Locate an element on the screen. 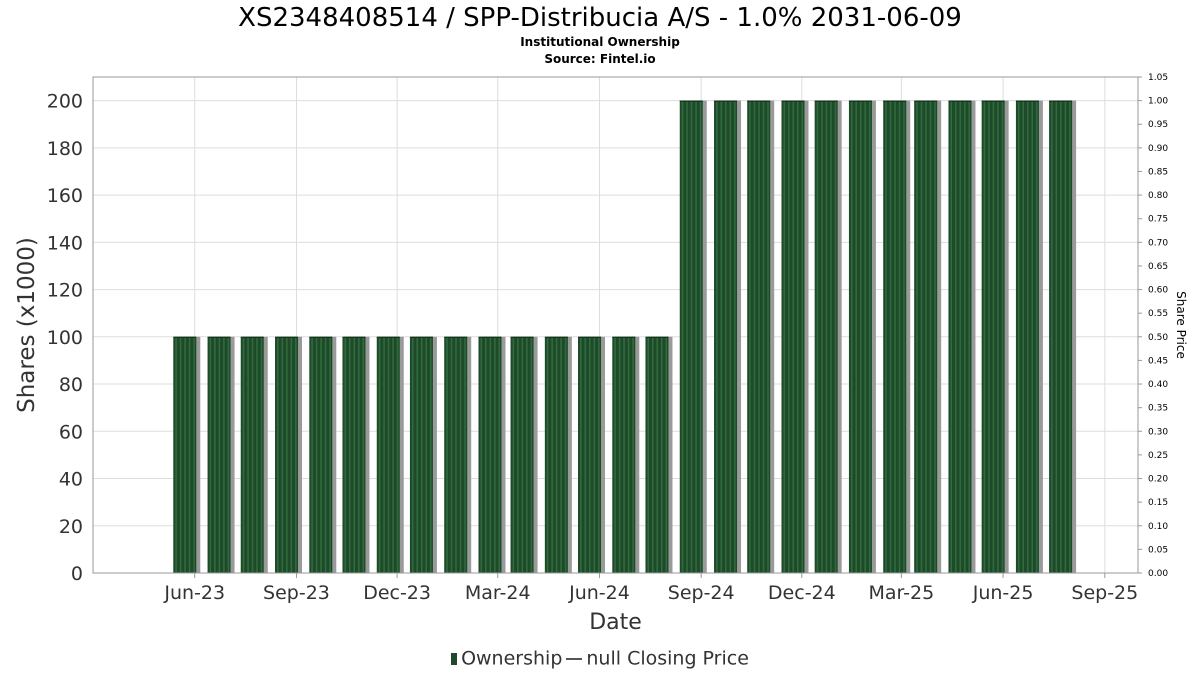 This screenshot has height=675, width=1200. y2-tick-label: 0.50 is located at coordinates (1158, 338).